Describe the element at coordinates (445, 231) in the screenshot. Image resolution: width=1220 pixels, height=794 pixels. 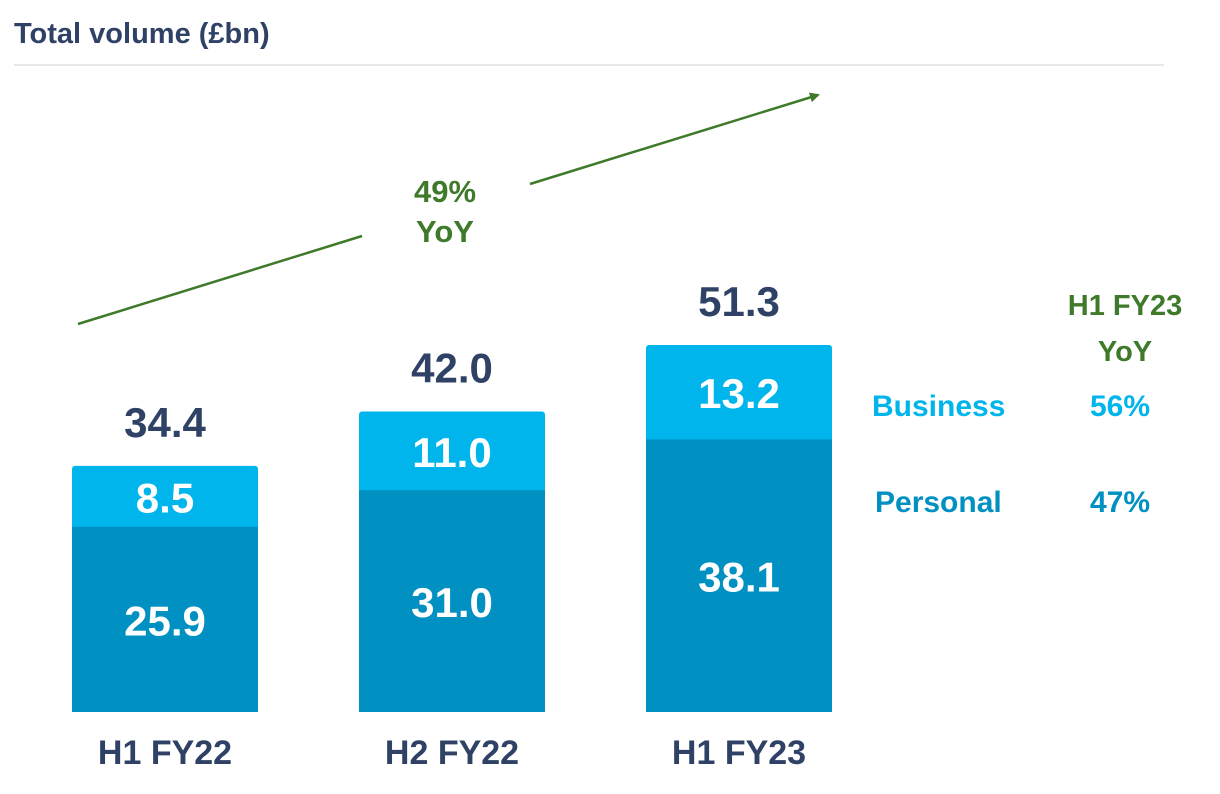
I see `growth-label: YoY` at that location.